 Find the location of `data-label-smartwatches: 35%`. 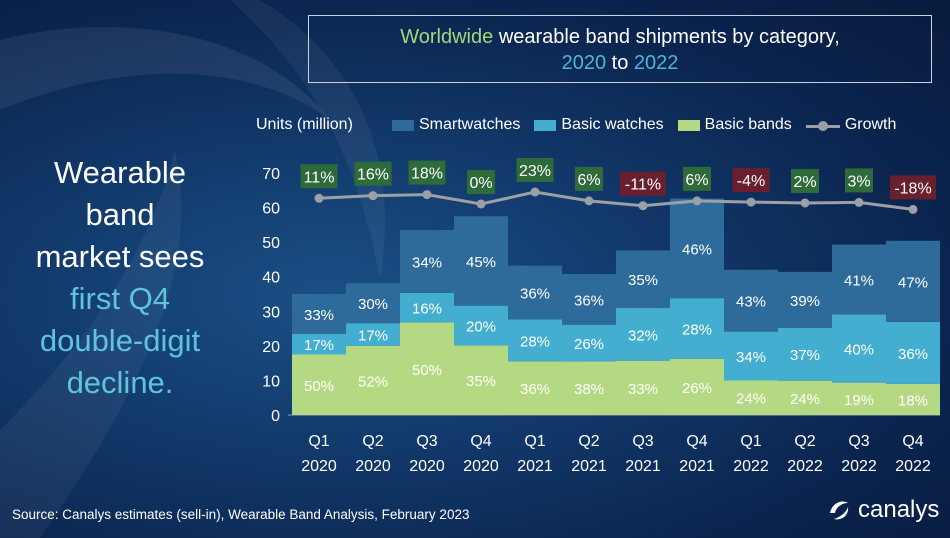

data-label-smartwatches: 35% is located at coordinates (643, 280).